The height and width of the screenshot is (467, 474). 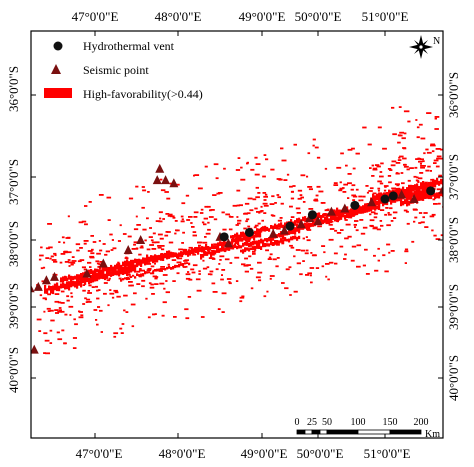 What do you see at coordinates (453, 177) in the screenshot?
I see `right-label-37: 37°0'0"S` at bounding box center [453, 177].